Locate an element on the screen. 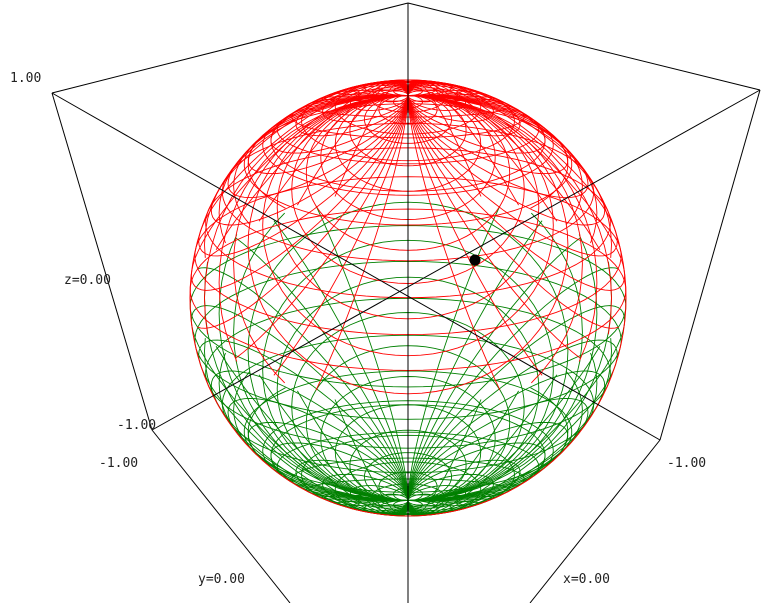 This screenshot has height=603, width=784. box-left-edge is located at coordinates (102, 261).